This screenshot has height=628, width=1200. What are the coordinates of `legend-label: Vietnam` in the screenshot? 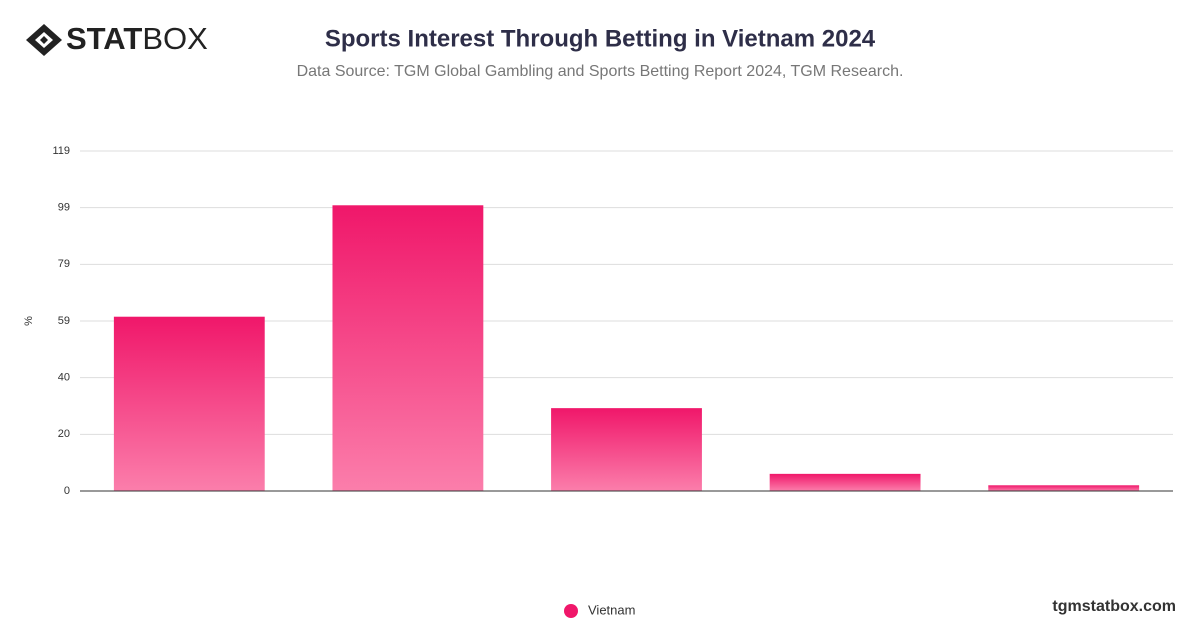 It's located at (611, 609).